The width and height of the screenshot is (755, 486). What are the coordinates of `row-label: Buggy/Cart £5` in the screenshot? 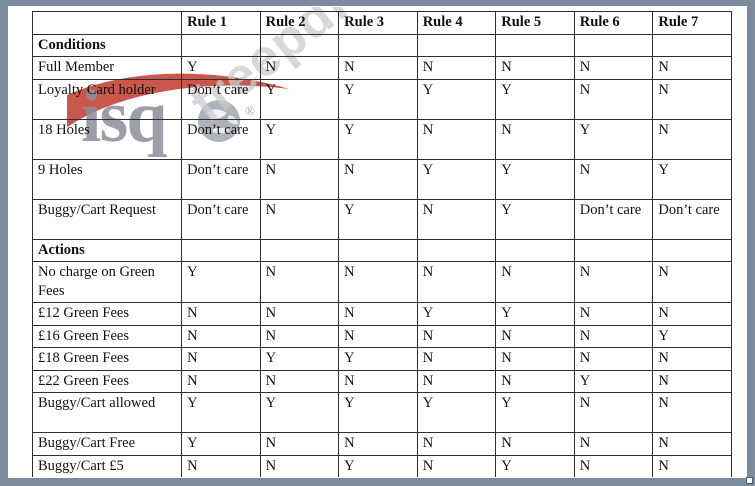 It's located at (107, 465).